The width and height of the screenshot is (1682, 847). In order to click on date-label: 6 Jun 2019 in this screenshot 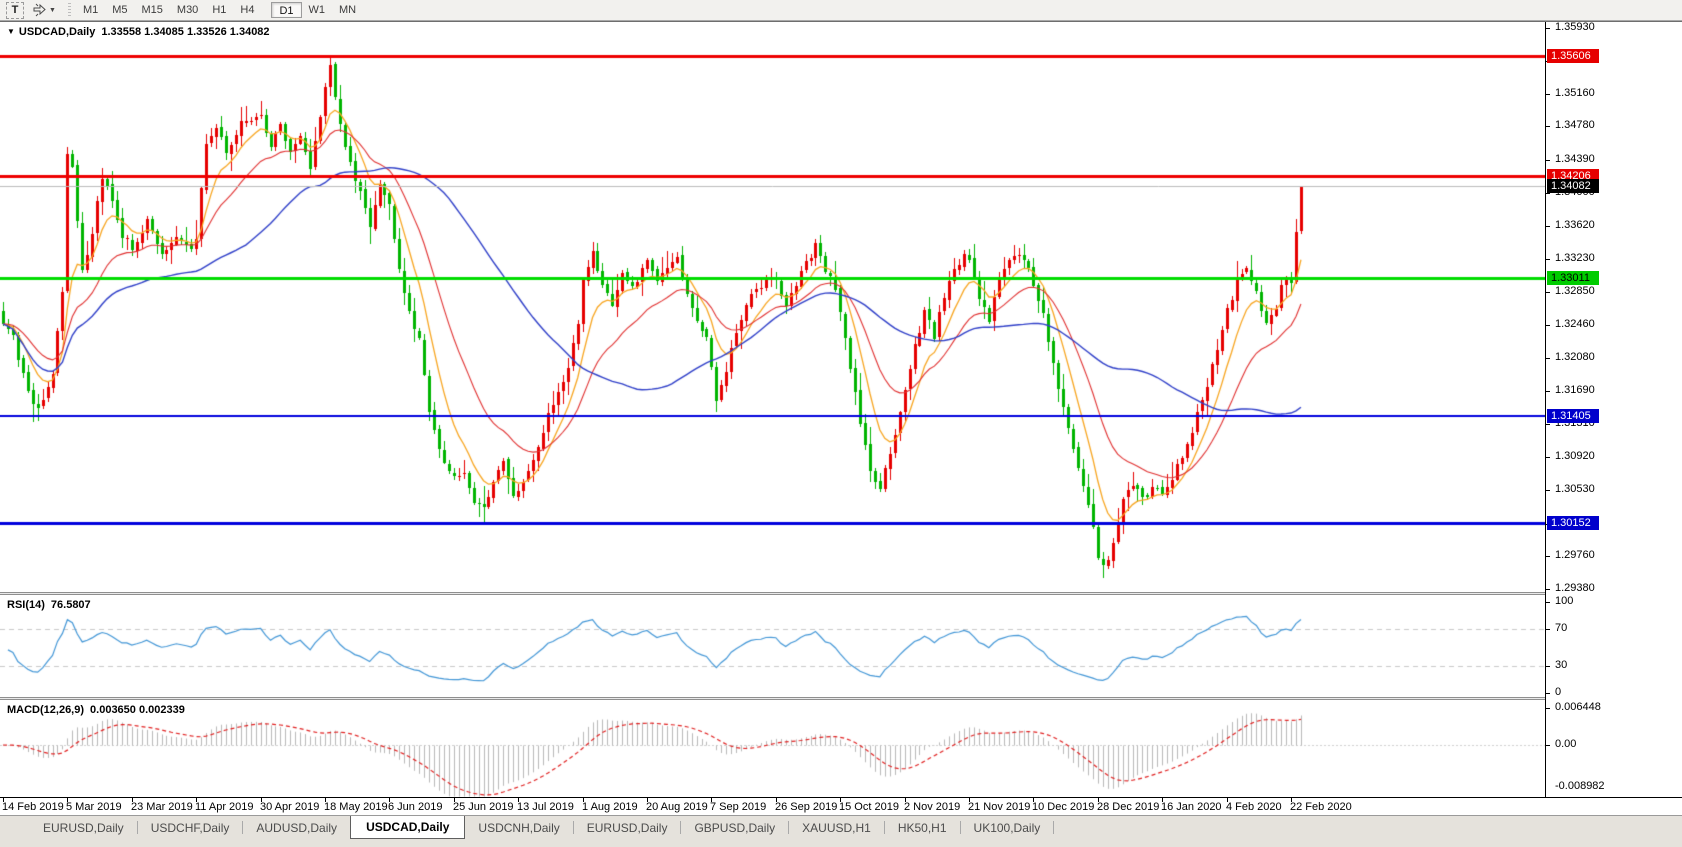, I will do `click(415, 807)`.